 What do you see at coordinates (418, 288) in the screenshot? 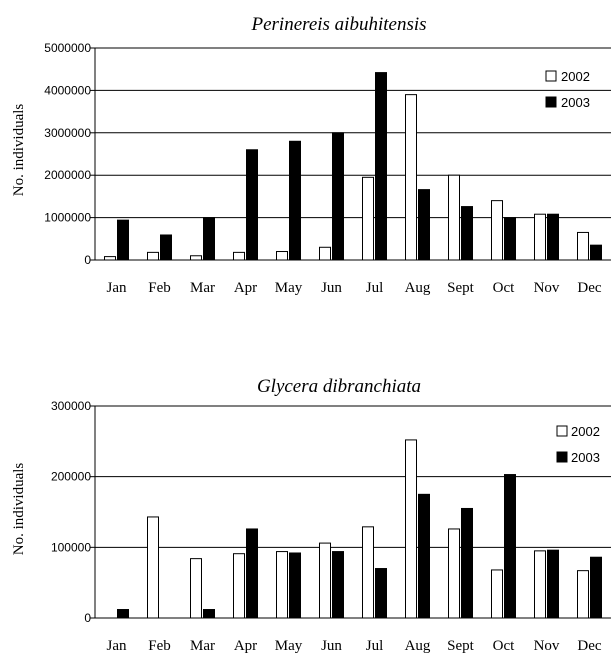
I see `x-tick-label: Aug` at bounding box center [418, 288].